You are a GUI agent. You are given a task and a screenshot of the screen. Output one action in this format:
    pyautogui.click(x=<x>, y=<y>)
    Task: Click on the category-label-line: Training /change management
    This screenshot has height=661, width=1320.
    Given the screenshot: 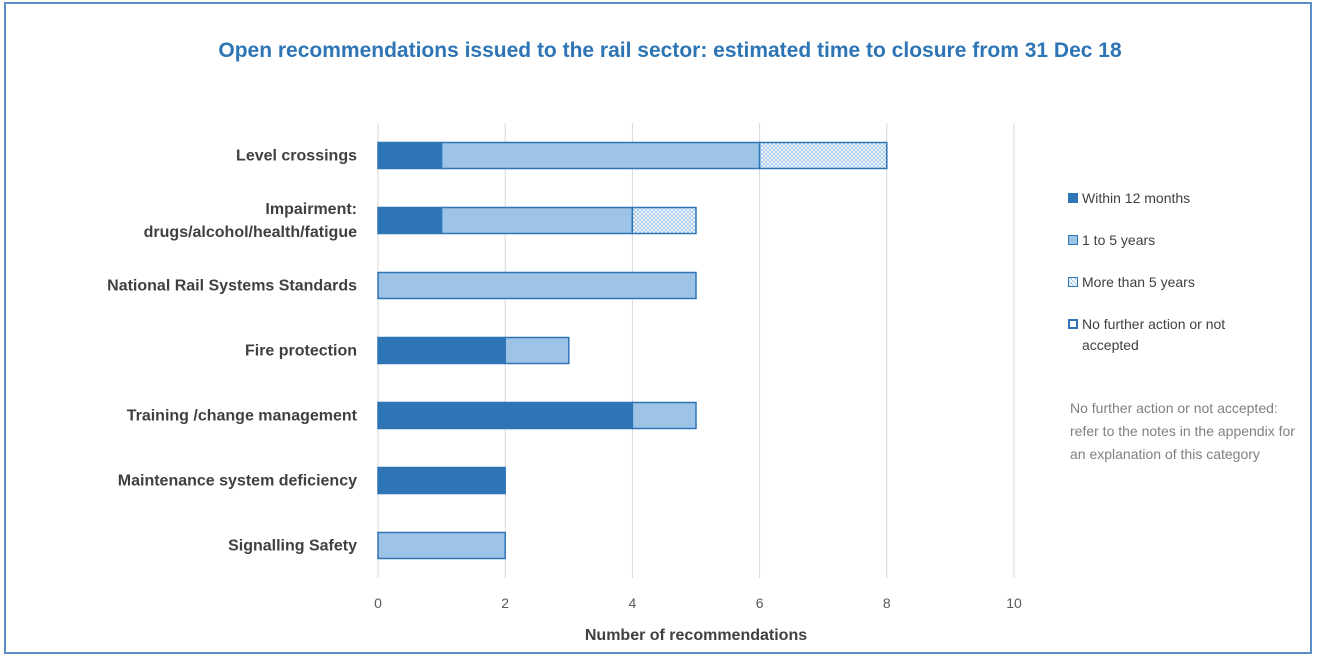 What is the action you would take?
    pyautogui.click(x=242, y=416)
    